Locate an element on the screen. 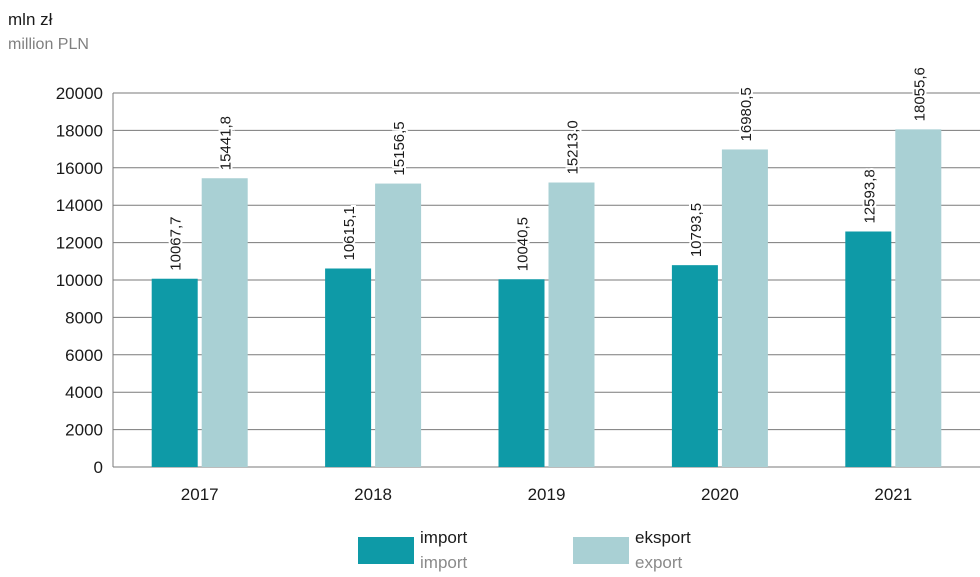 This screenshot has height=577, width=980. bar-eksport-2020 is located at coordinates (744, 308).